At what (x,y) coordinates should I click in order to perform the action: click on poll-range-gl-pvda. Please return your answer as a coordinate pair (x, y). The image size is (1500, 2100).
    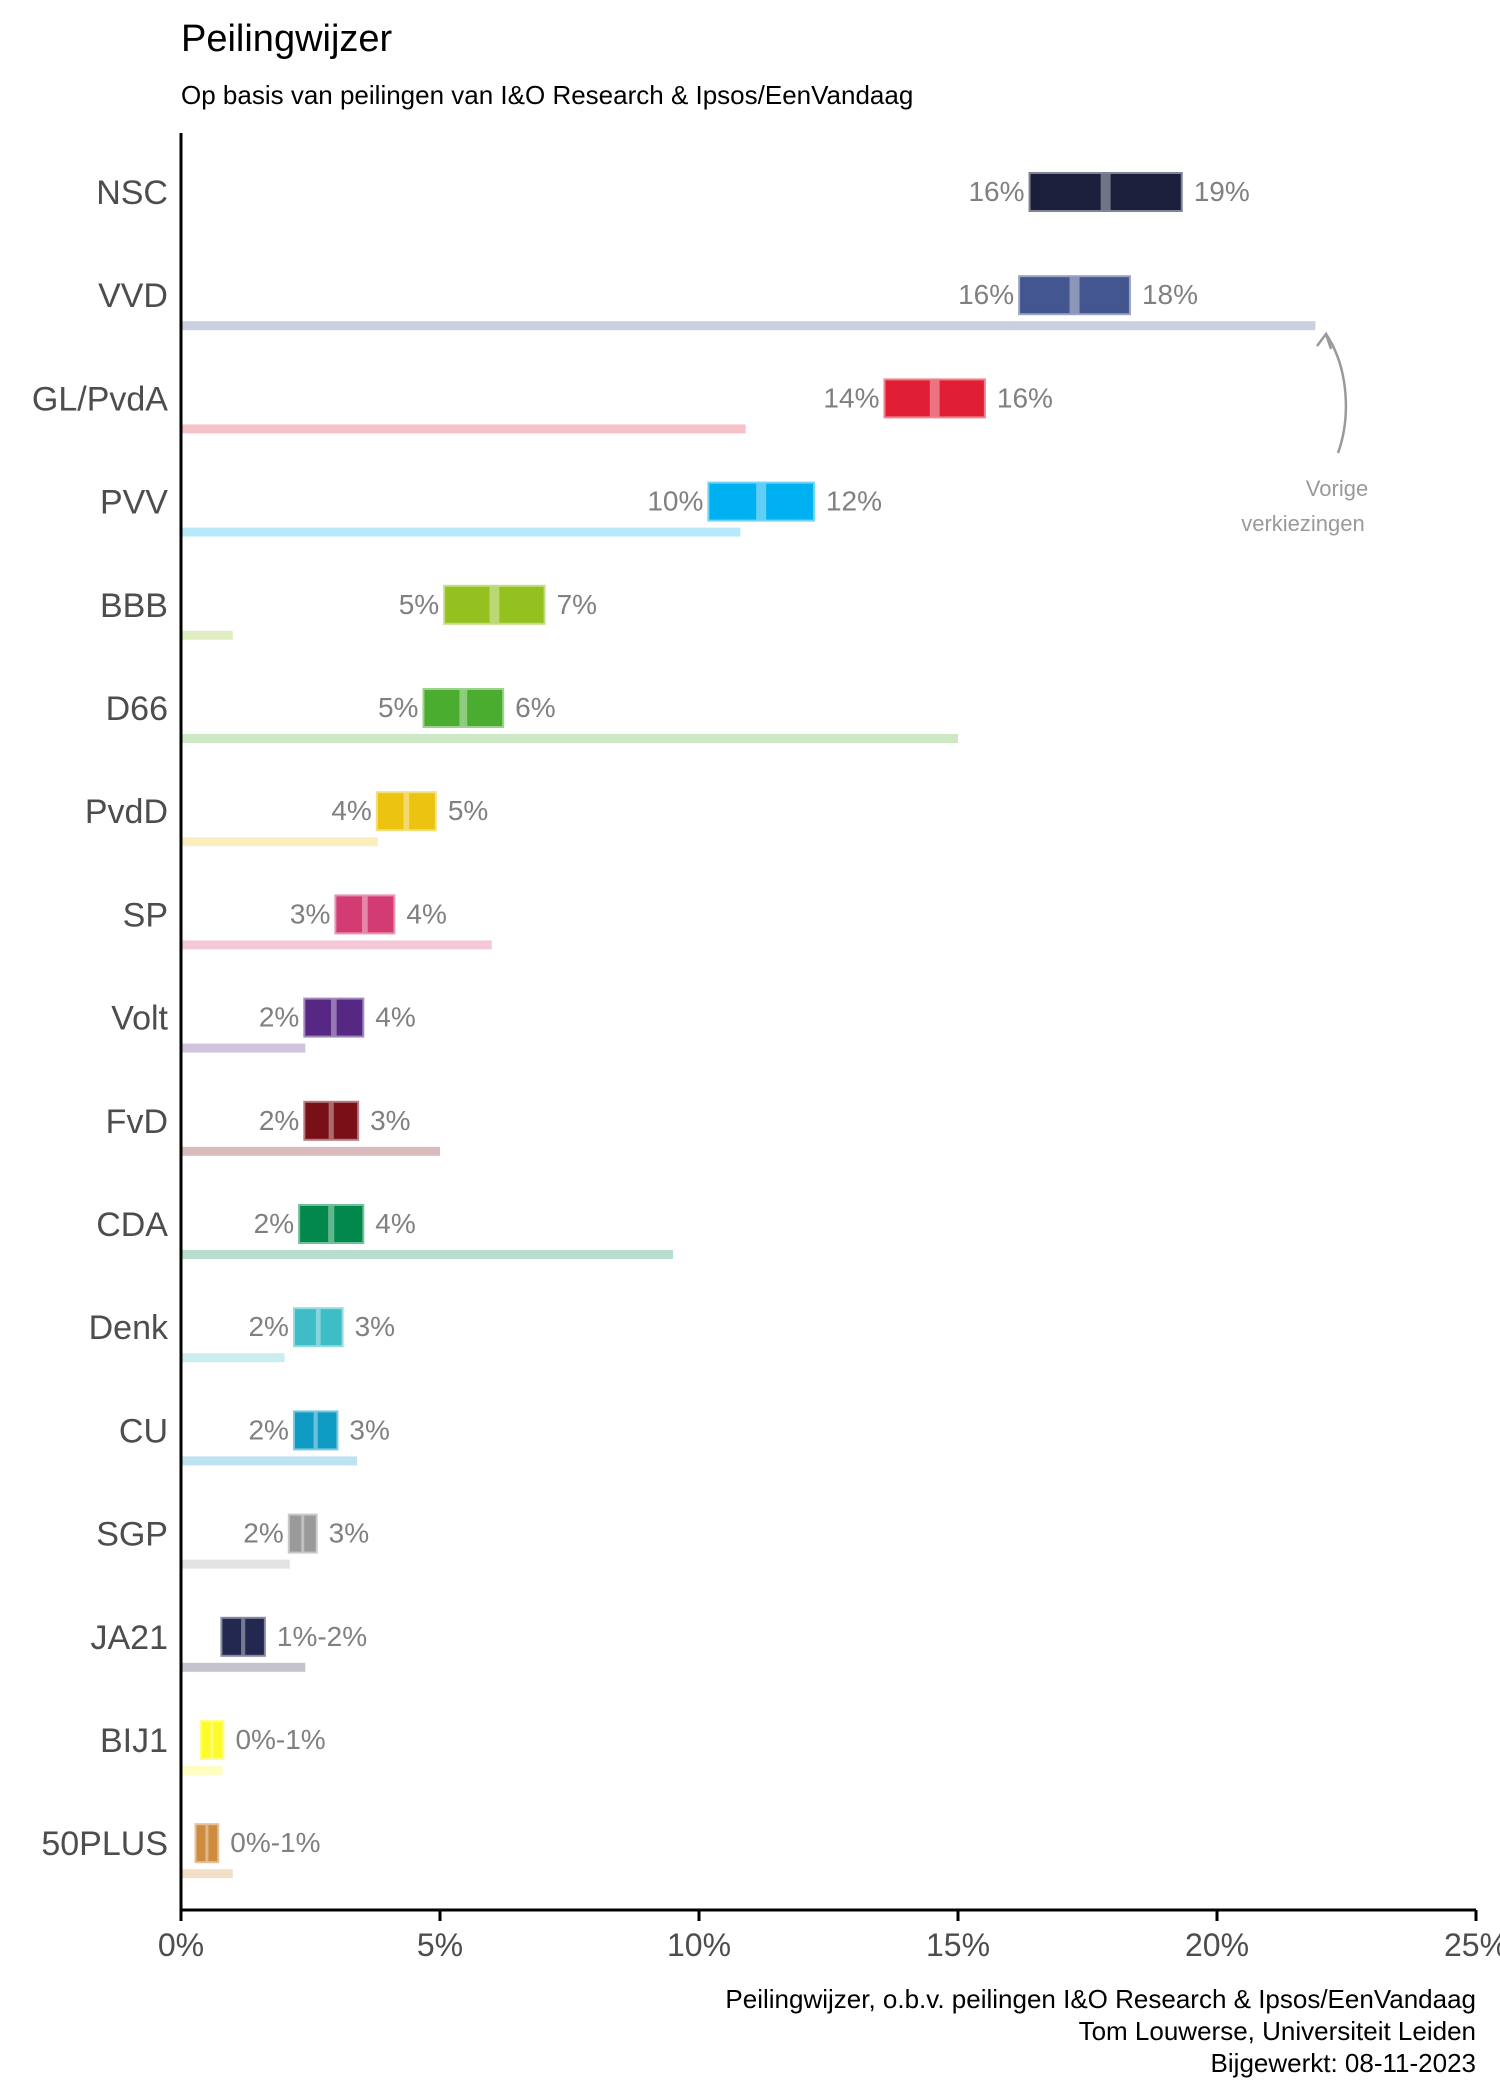
    Looking at the image, I should click on (934, 398).